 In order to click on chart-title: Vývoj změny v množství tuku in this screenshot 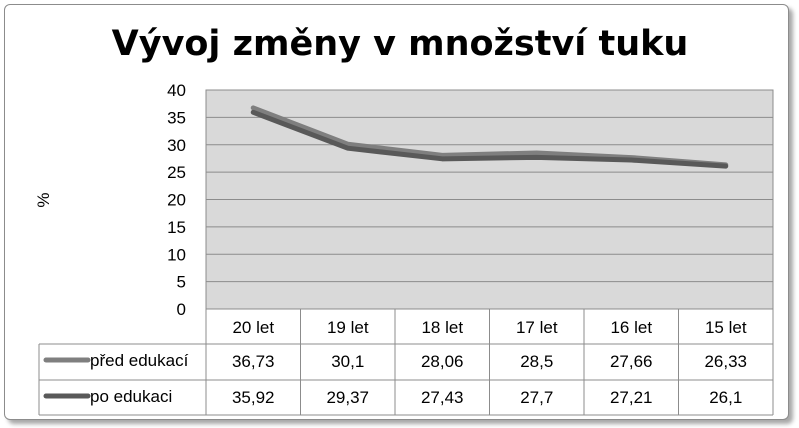, I will do `click(400, 44)`.